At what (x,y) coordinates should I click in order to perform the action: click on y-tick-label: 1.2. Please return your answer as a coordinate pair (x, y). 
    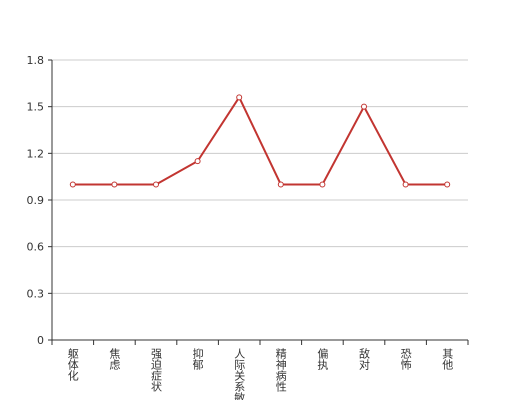
    Looking at the image, I should click on (36, 153).